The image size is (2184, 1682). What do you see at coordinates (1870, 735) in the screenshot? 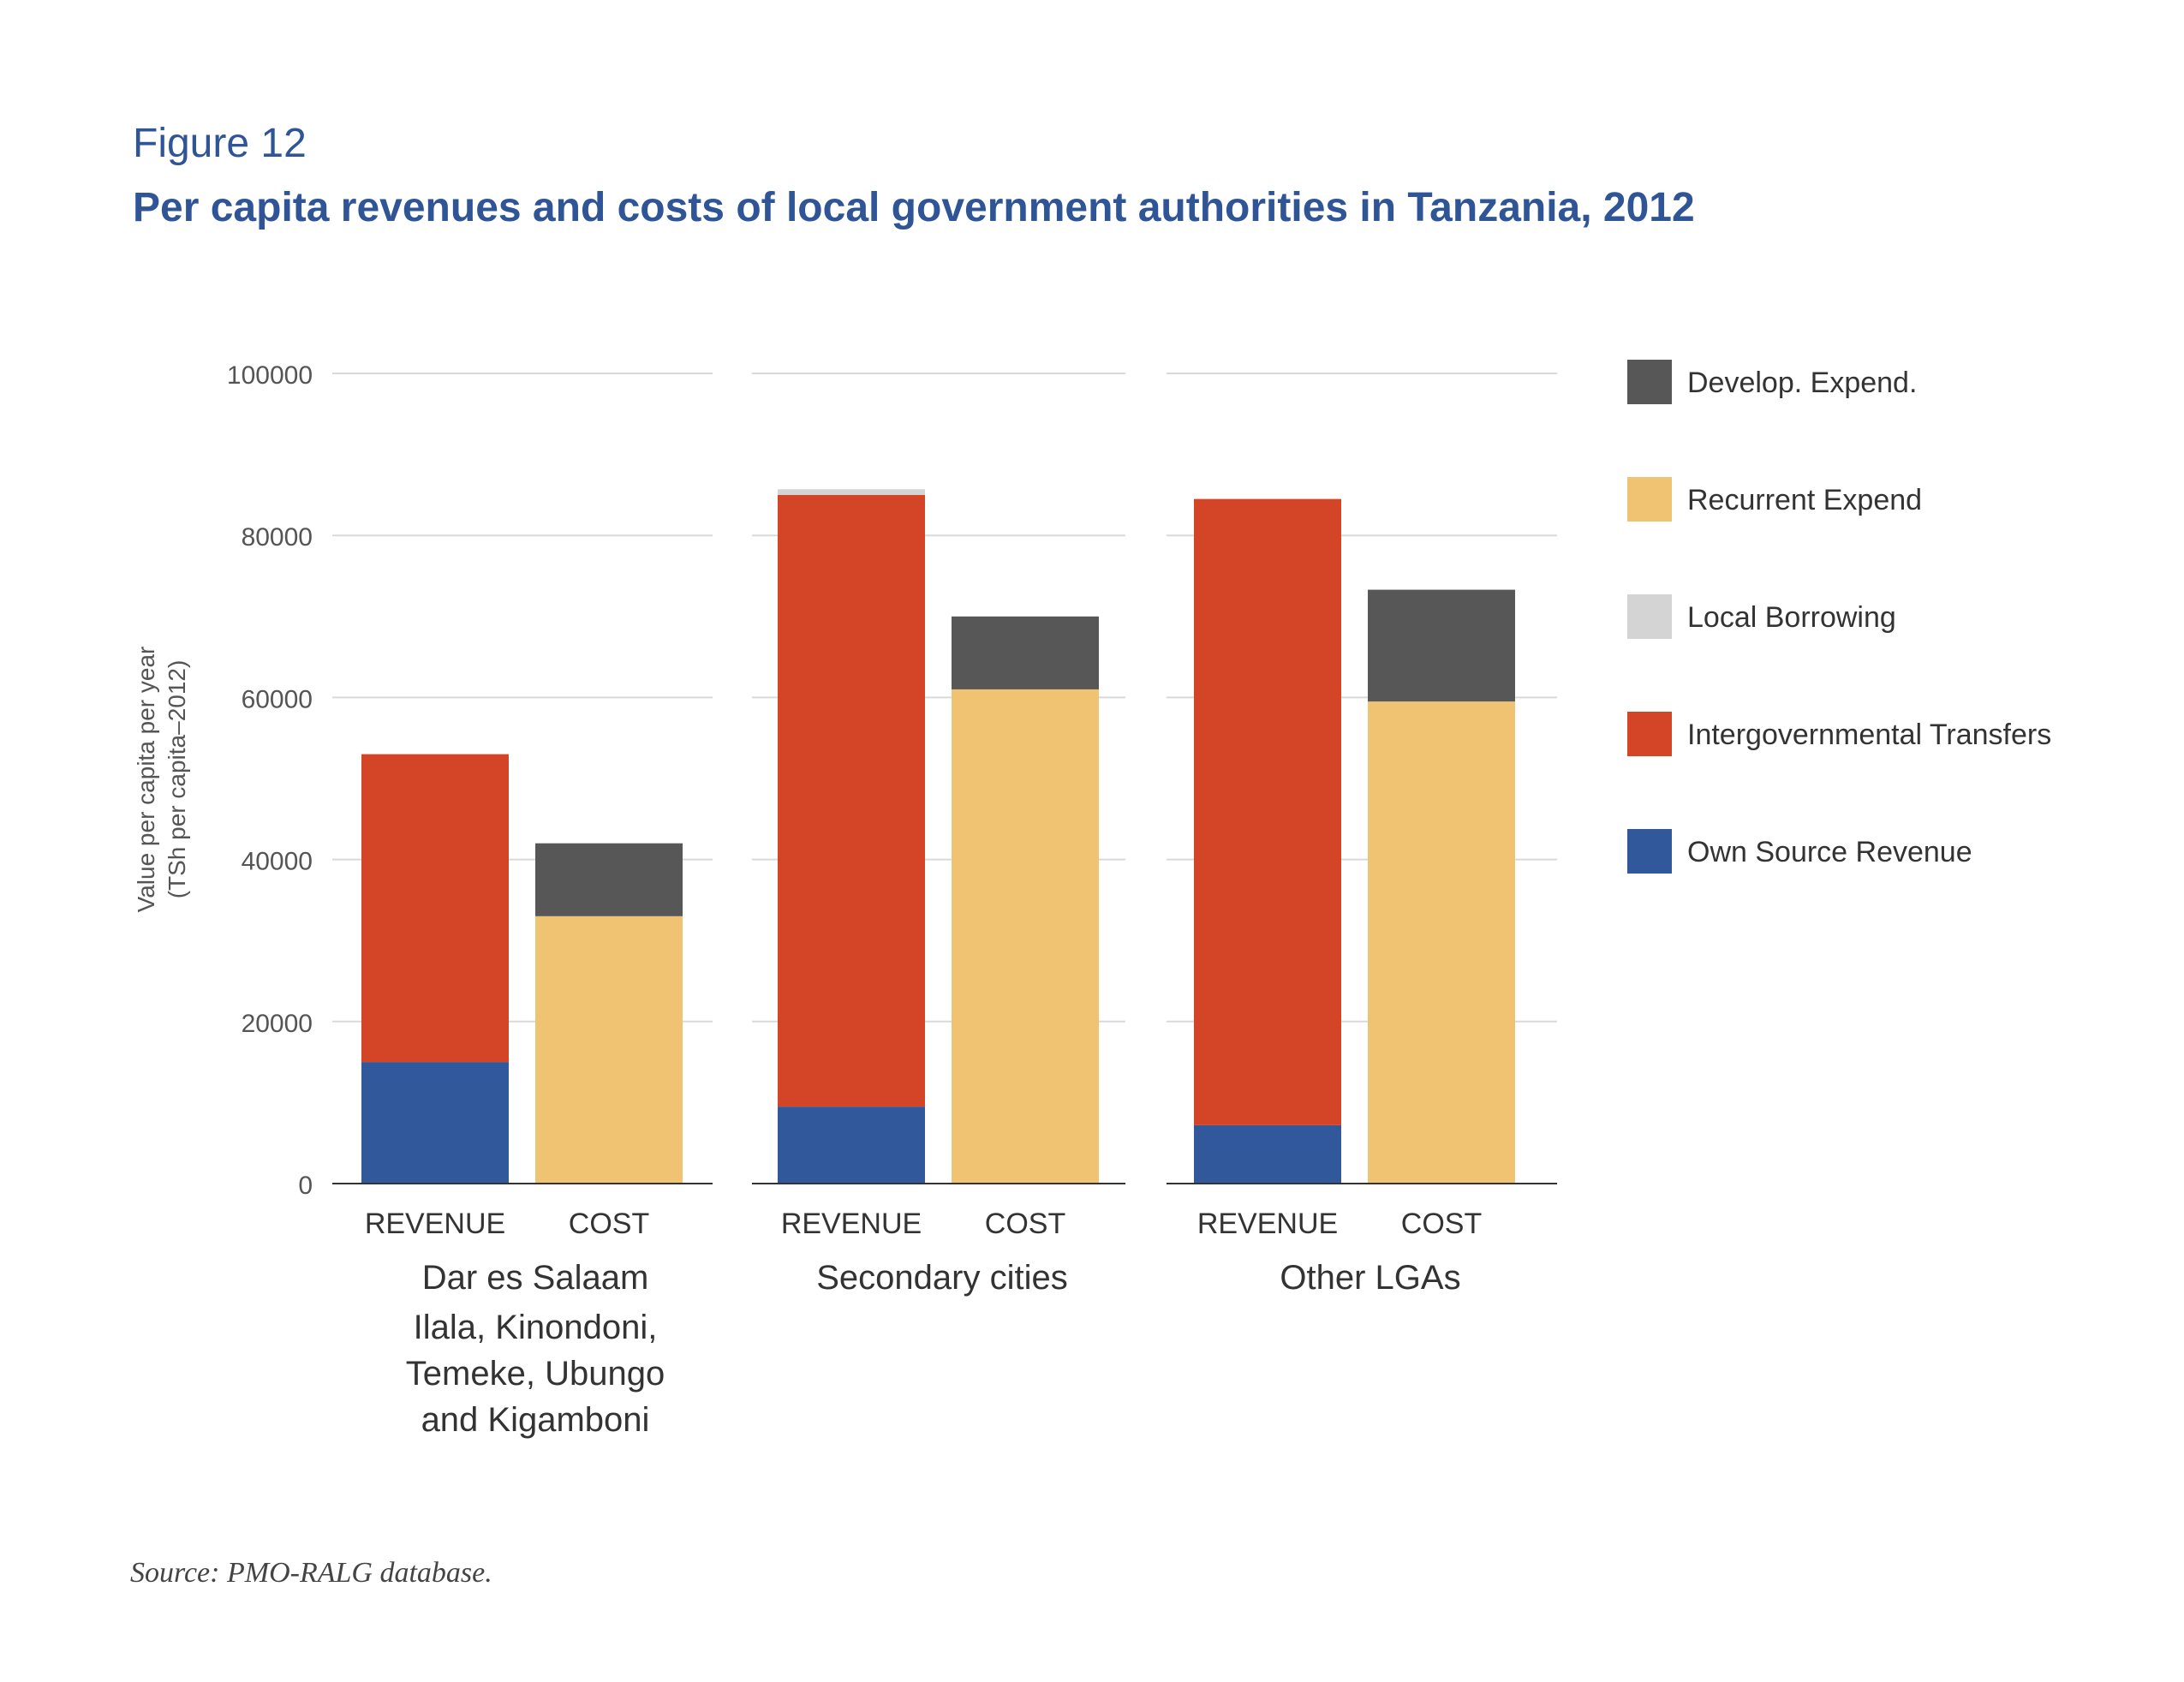
I see `legend-label: Intergovernmental Transfers` at bounding box center [1870, 735].